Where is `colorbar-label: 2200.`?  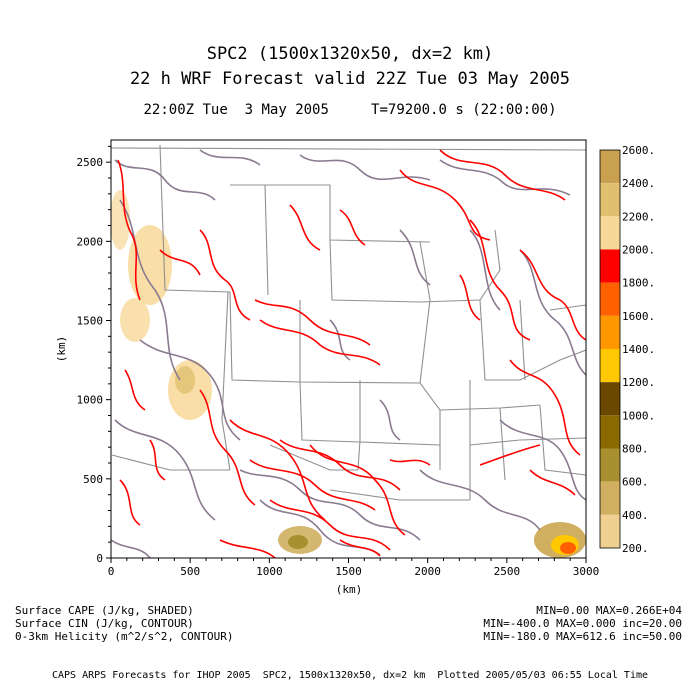
colorbar-label: 2200. is located at coordinates (638, 216).